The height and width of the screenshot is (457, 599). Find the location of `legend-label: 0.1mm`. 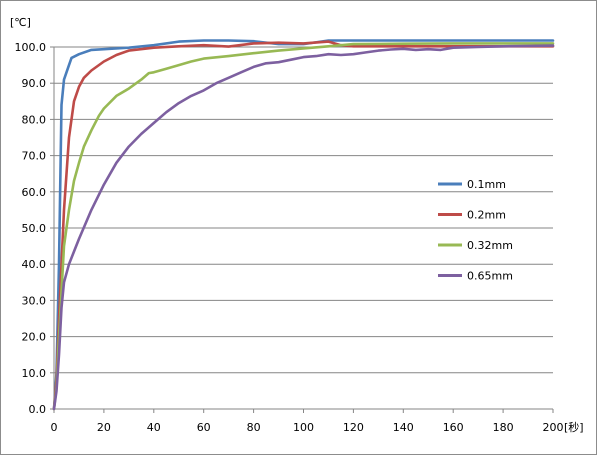

legend-label: 0.1mm is located at coordinates (486, 184).